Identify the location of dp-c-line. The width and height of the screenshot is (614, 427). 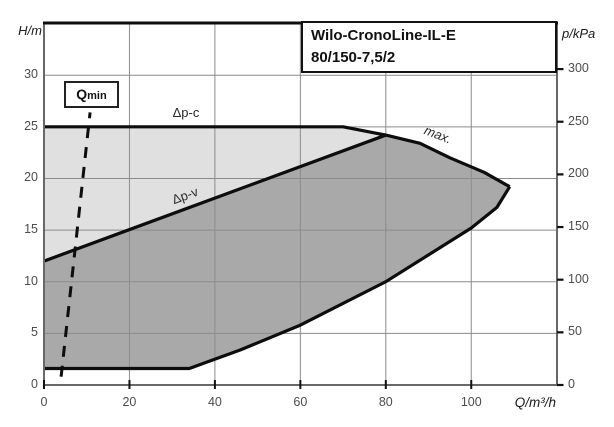
(215, 131).